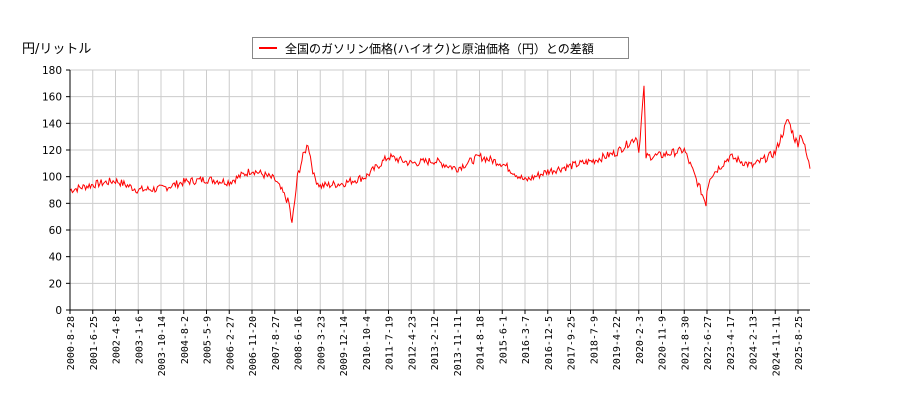 The height and width of the screenshot is (400, 900). What do you see at coordinates (617, 343) in the screenshot?
I see `x-tick-label: 2019-4-22` at bounding box center [617, 343].